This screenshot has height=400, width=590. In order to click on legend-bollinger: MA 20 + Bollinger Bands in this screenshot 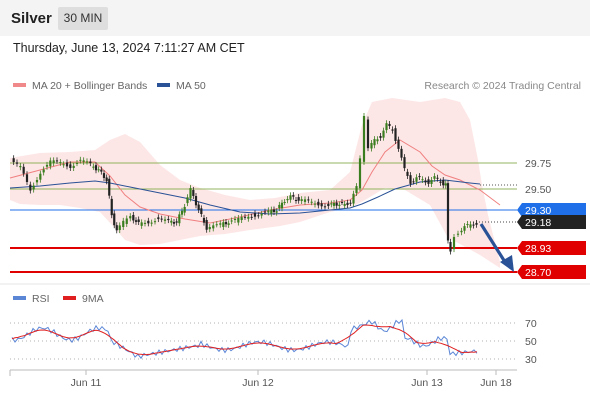, I will do `click(80, 86)`.